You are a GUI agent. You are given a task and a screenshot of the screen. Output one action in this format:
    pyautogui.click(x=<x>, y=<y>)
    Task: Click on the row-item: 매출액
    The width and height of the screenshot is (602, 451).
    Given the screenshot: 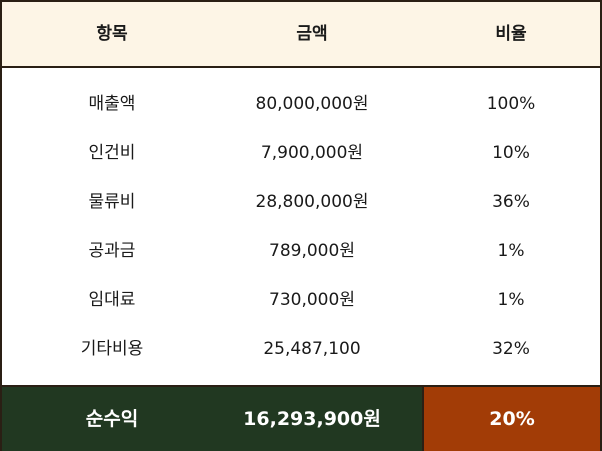 What is the action you would take?
    pyautogui.click(x=112, y=104)
    